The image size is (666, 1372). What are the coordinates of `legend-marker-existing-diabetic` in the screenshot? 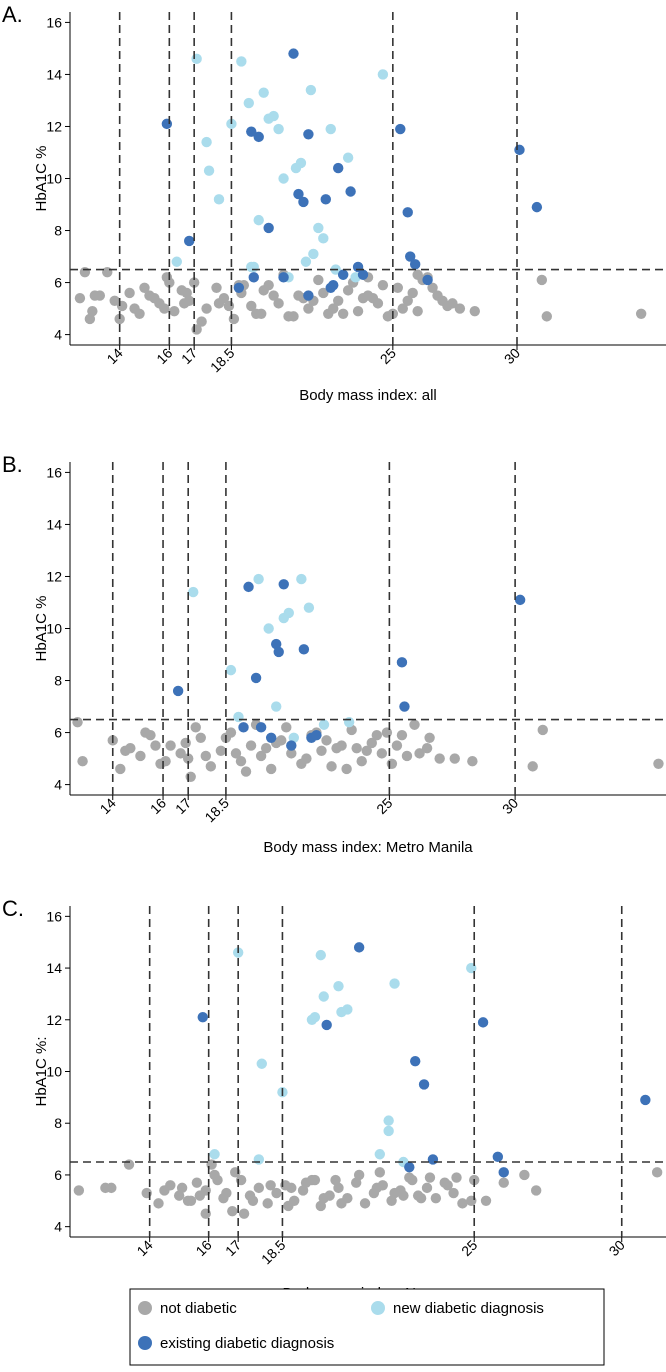 It's located at (145, 1343).